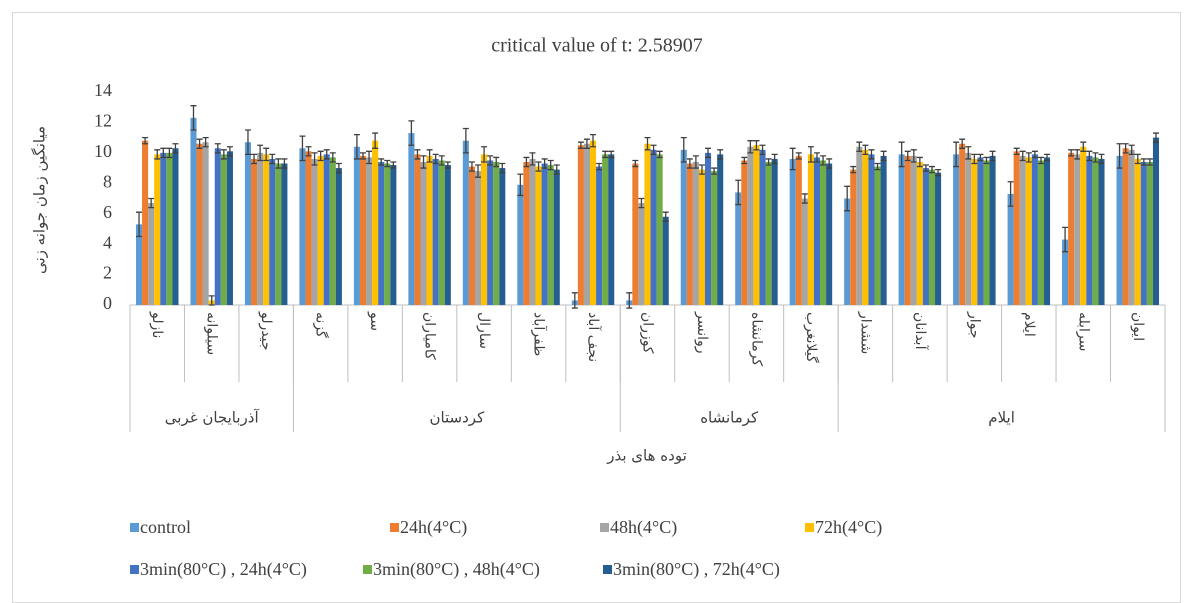 The image size is (1193, 603). Describe the element at coordinates (811, 337) in the screenshot. I see `x-tick-label: گیلانغرب` at that location.